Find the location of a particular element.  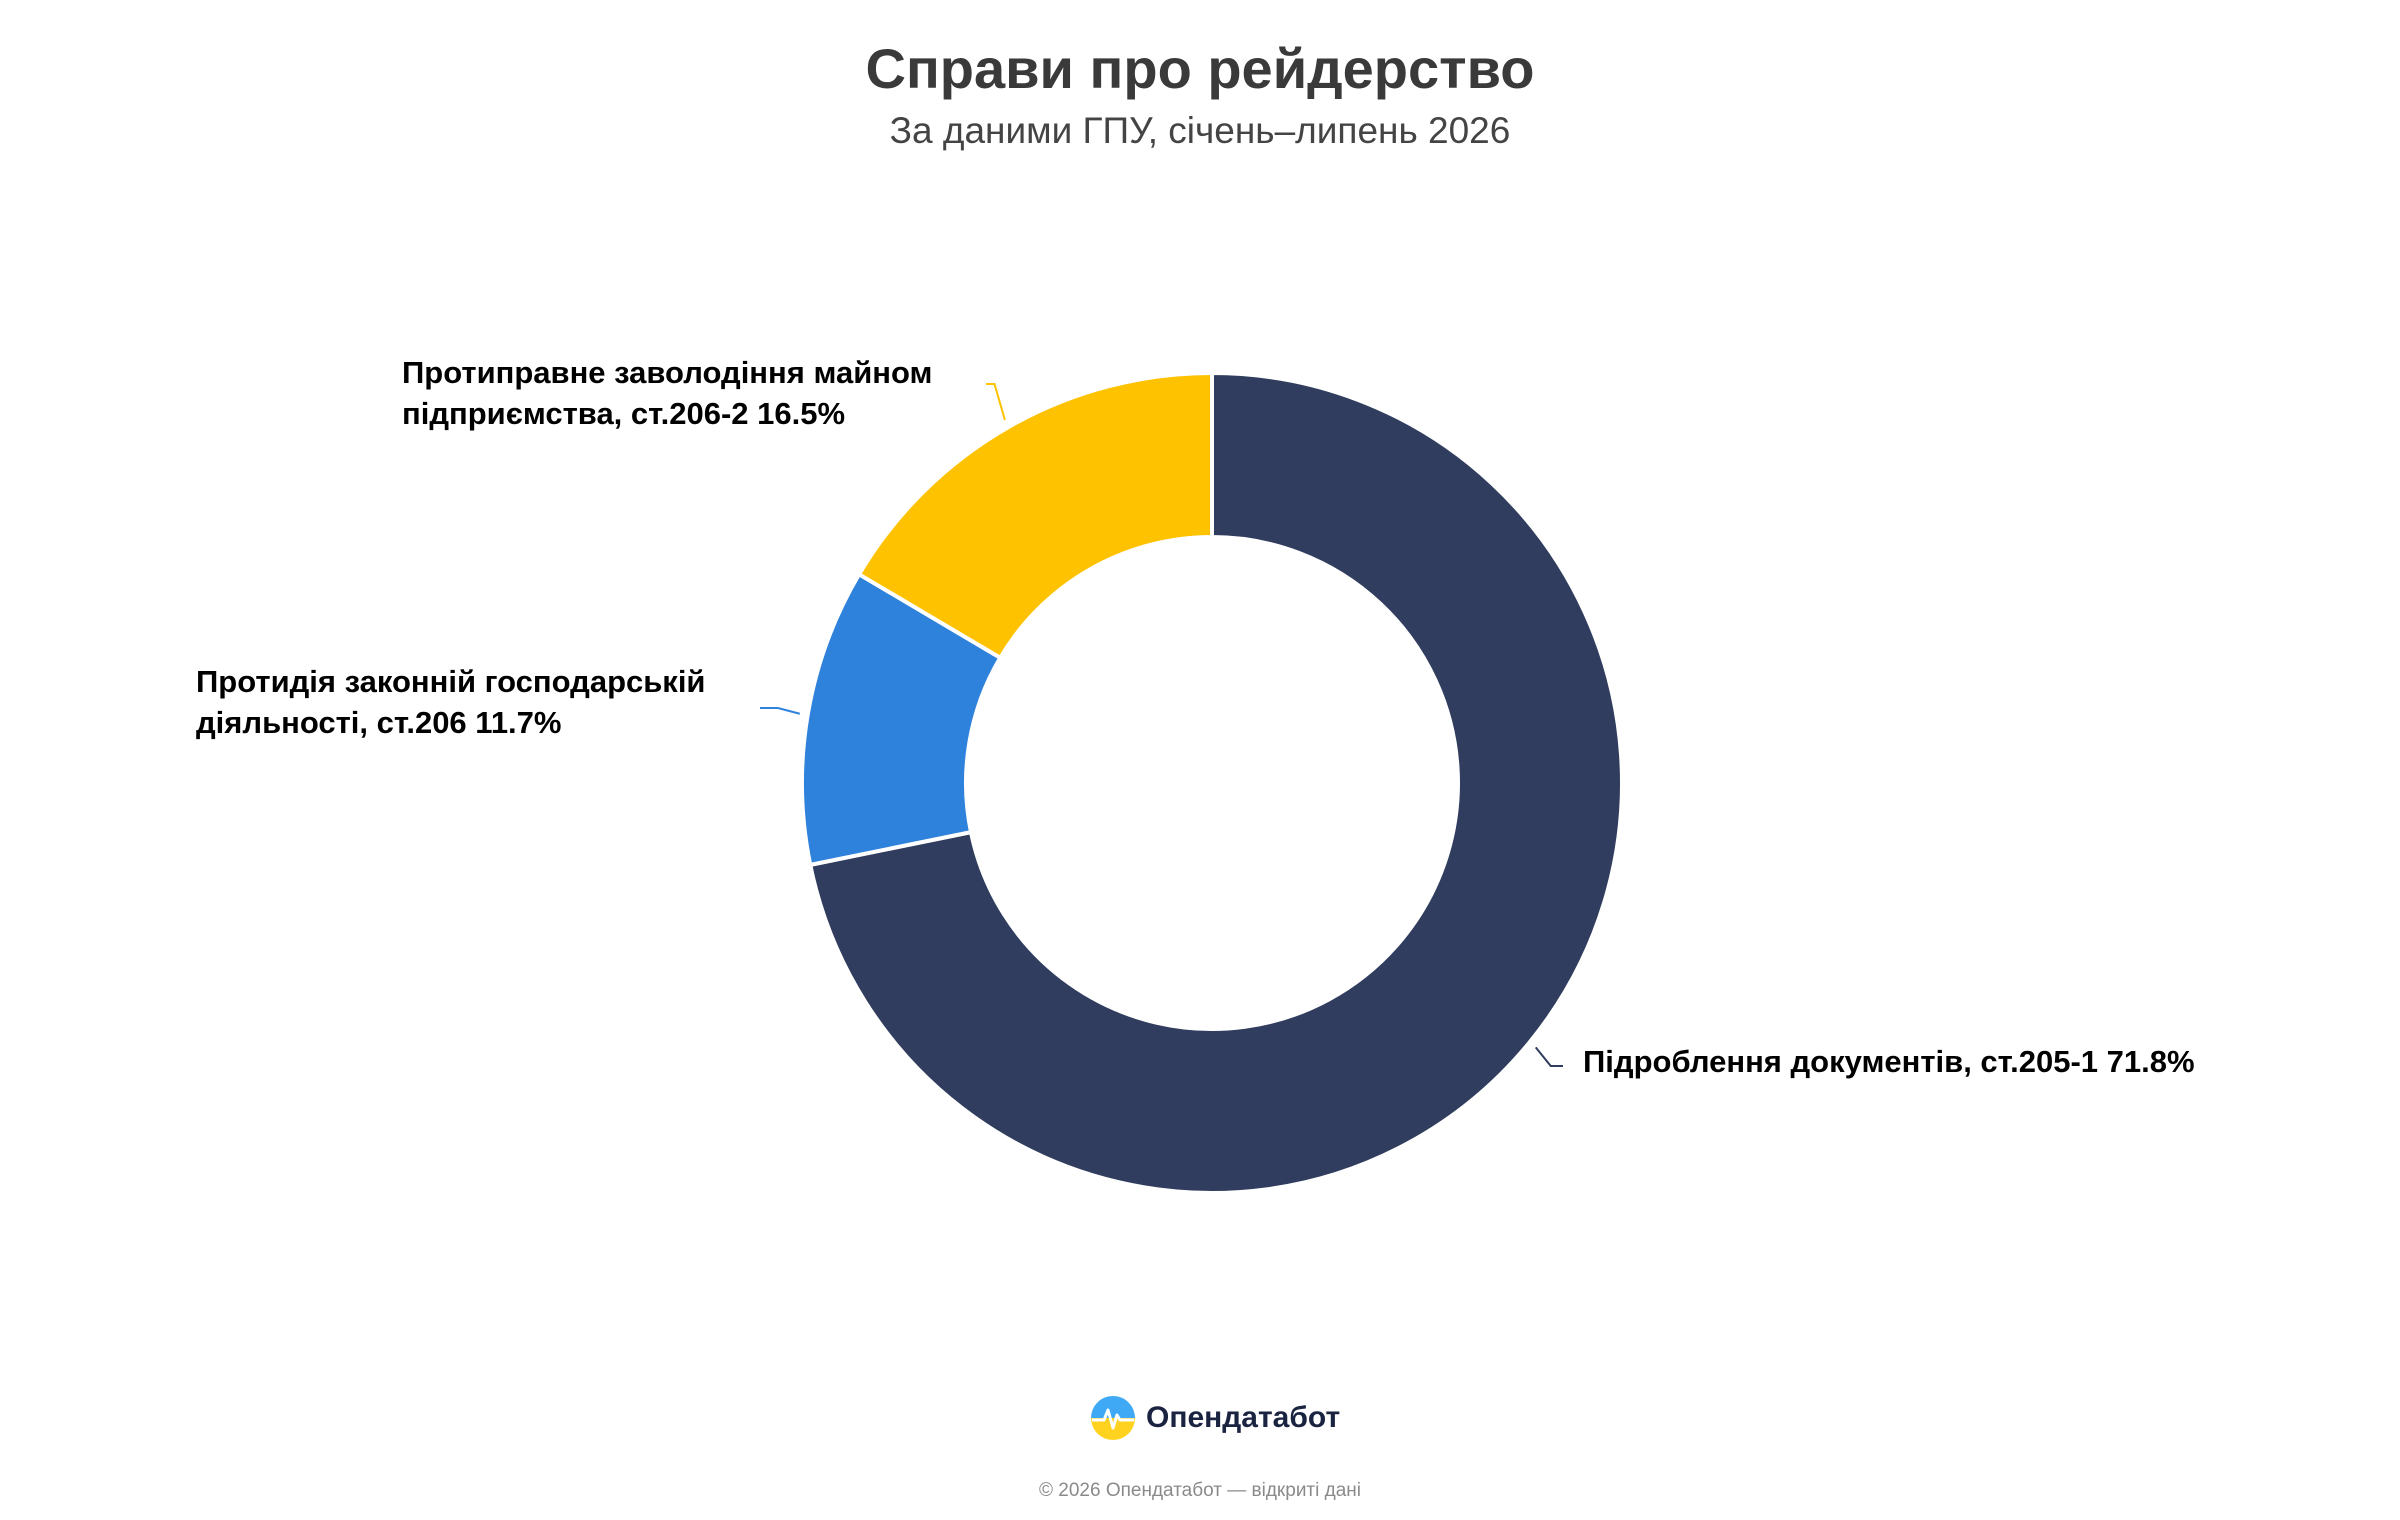

label-slice-1-line-2: діяльності, ст.206 11.7% is located at coordinates (378, 722).